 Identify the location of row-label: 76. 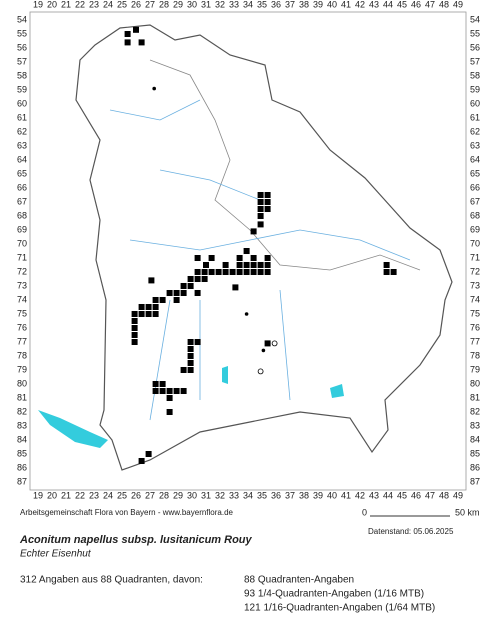
(475, 327).